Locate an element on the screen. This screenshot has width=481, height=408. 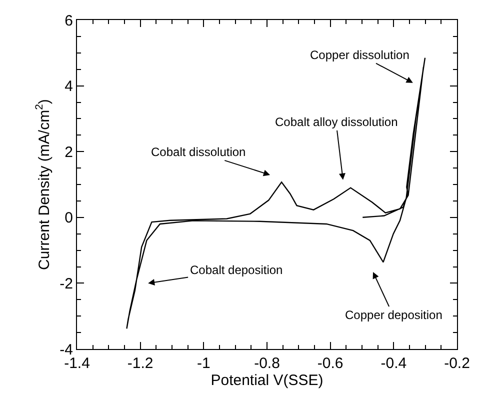
x-tick-label: -0.4 is located at coordinates (393, 363).